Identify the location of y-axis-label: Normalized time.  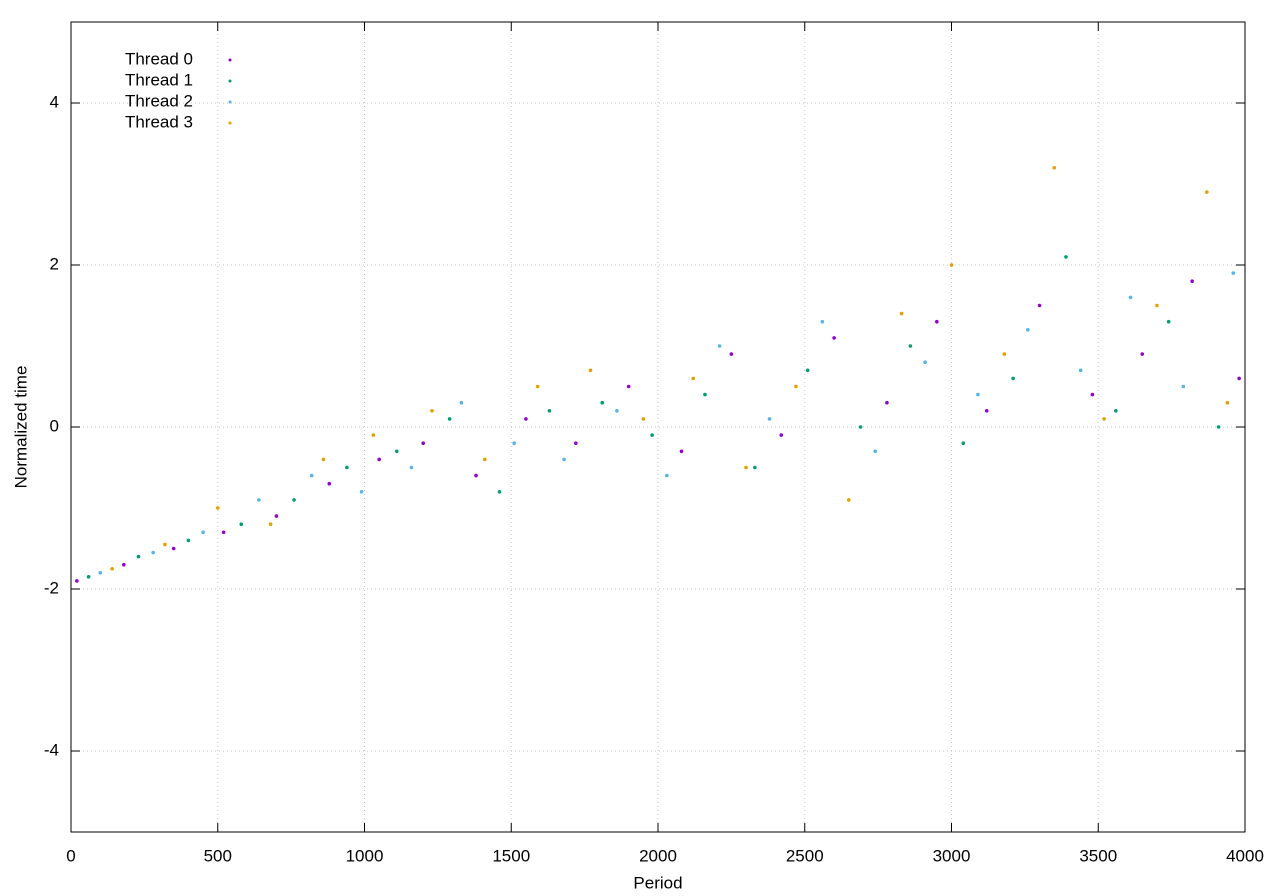
(20, 427).